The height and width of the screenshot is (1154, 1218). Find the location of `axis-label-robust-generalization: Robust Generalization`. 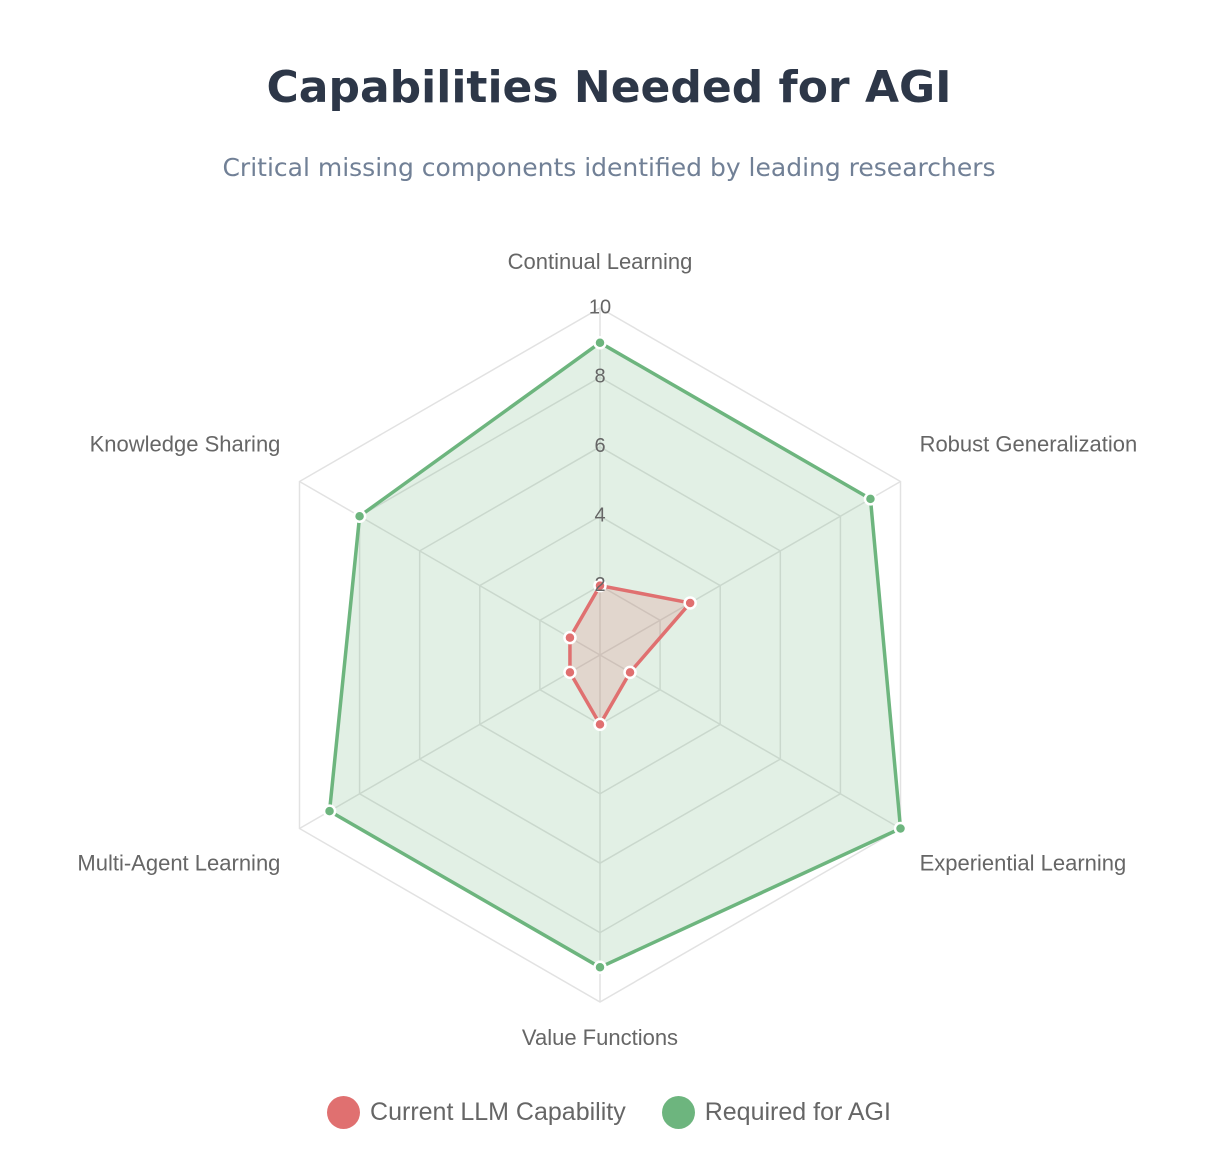

axis-label-robust-generalization: Robust Generalization is located at coordinates (1029, 443).